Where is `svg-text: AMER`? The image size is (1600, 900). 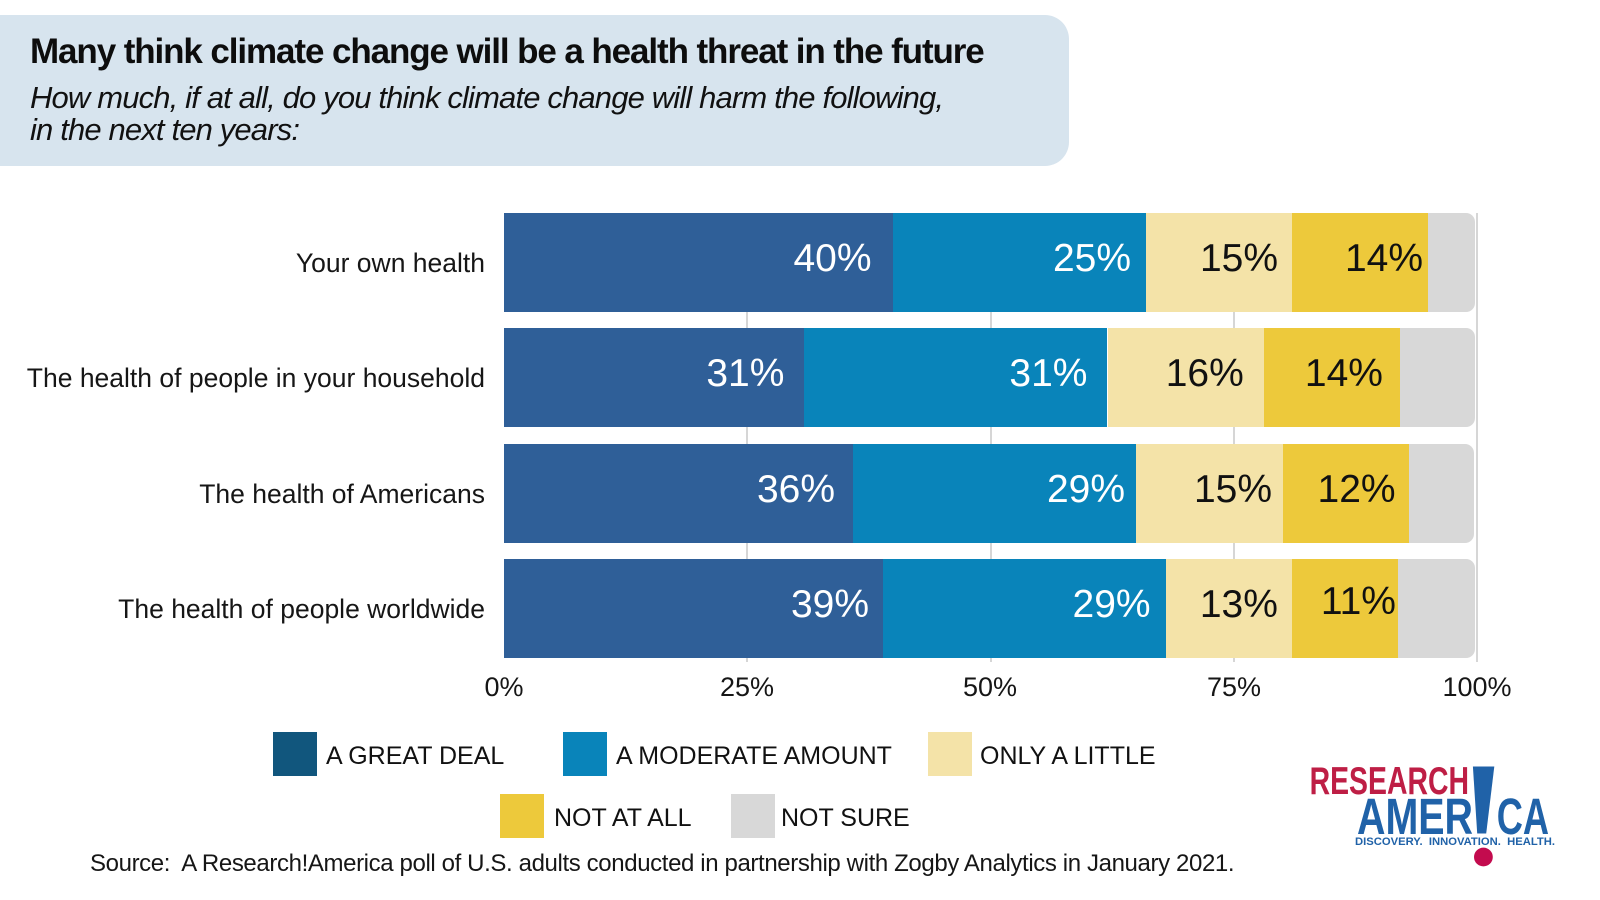 svg-text: AMER is located at coordinates (1415, 816).